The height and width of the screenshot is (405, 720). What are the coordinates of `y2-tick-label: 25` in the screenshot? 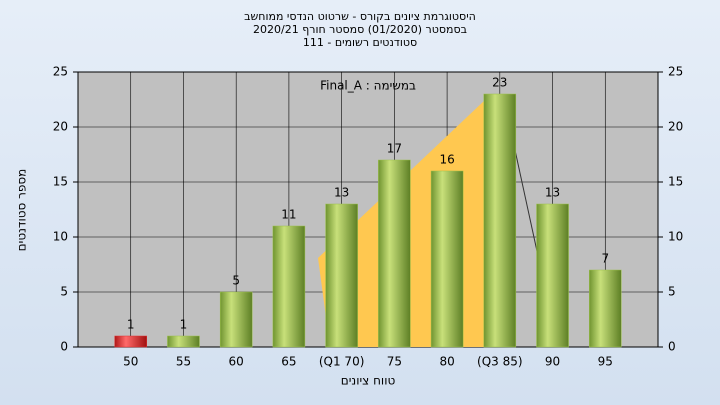 It's located at (675, 72).